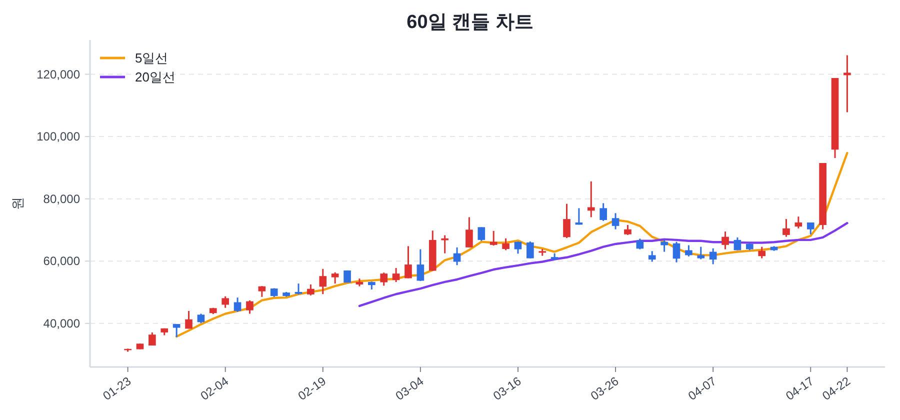 Image resolution: width=900 pixels, height=420 pixels. I want to click on y-tick-label: 40,000, so click(61, 323).